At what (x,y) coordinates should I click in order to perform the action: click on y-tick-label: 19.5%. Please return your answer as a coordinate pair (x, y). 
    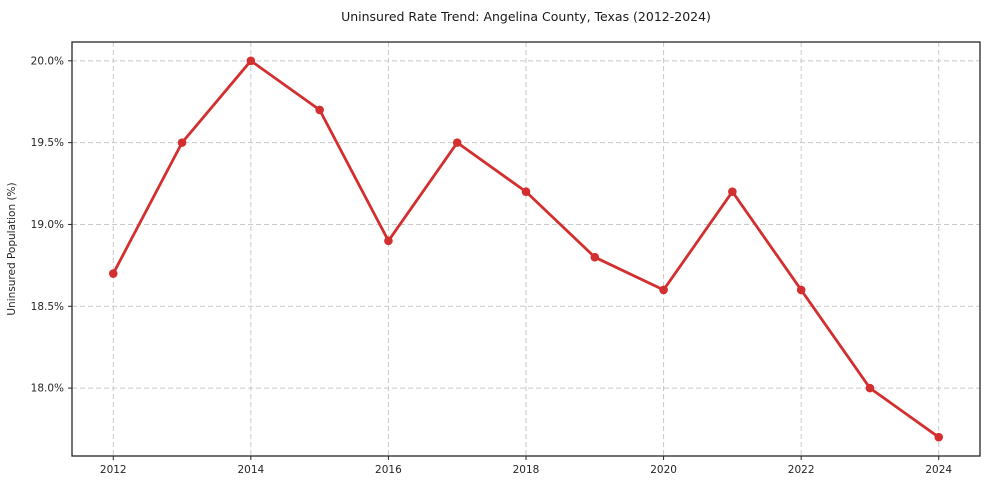
    Looking at the image, I should click on (47, 143).